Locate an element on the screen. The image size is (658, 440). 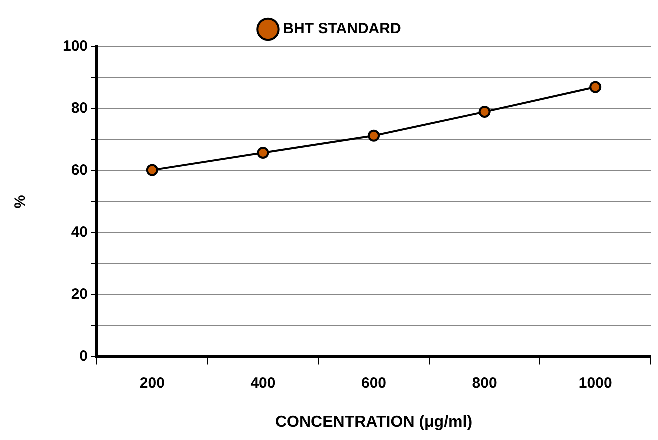
y-tick-label: 100 is located at coordinates (75, 47).